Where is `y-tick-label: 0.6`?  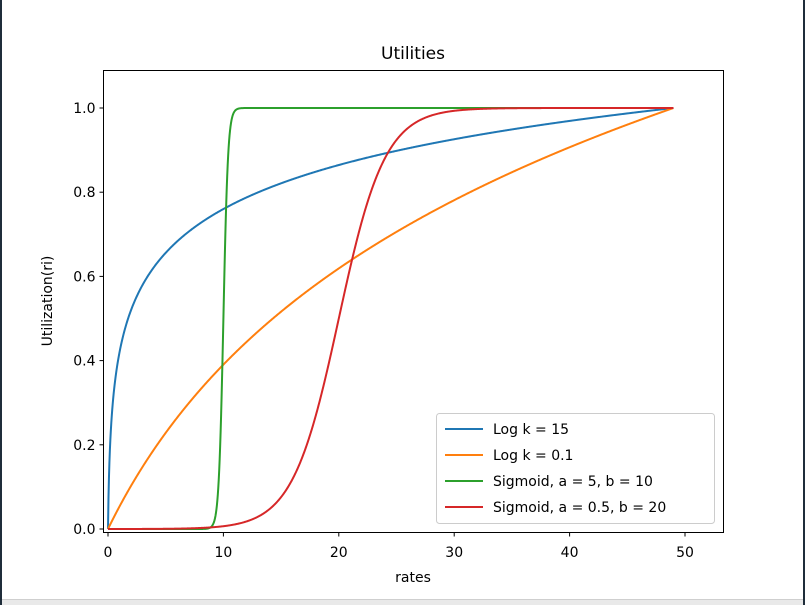
y-tick-label: 0.6 is located at coordinates (84, 277).